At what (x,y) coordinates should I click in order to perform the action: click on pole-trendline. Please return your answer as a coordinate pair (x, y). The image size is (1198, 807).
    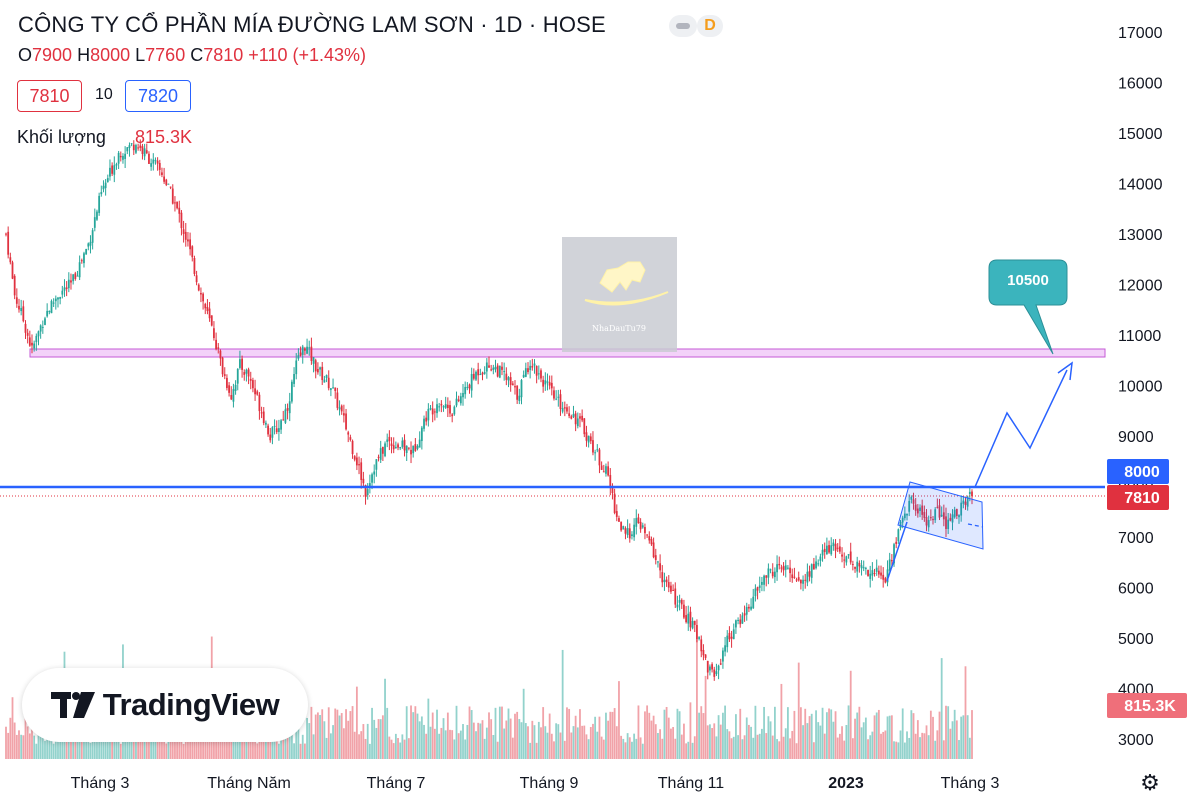
    Looking at the image, I should click on (897, 551).